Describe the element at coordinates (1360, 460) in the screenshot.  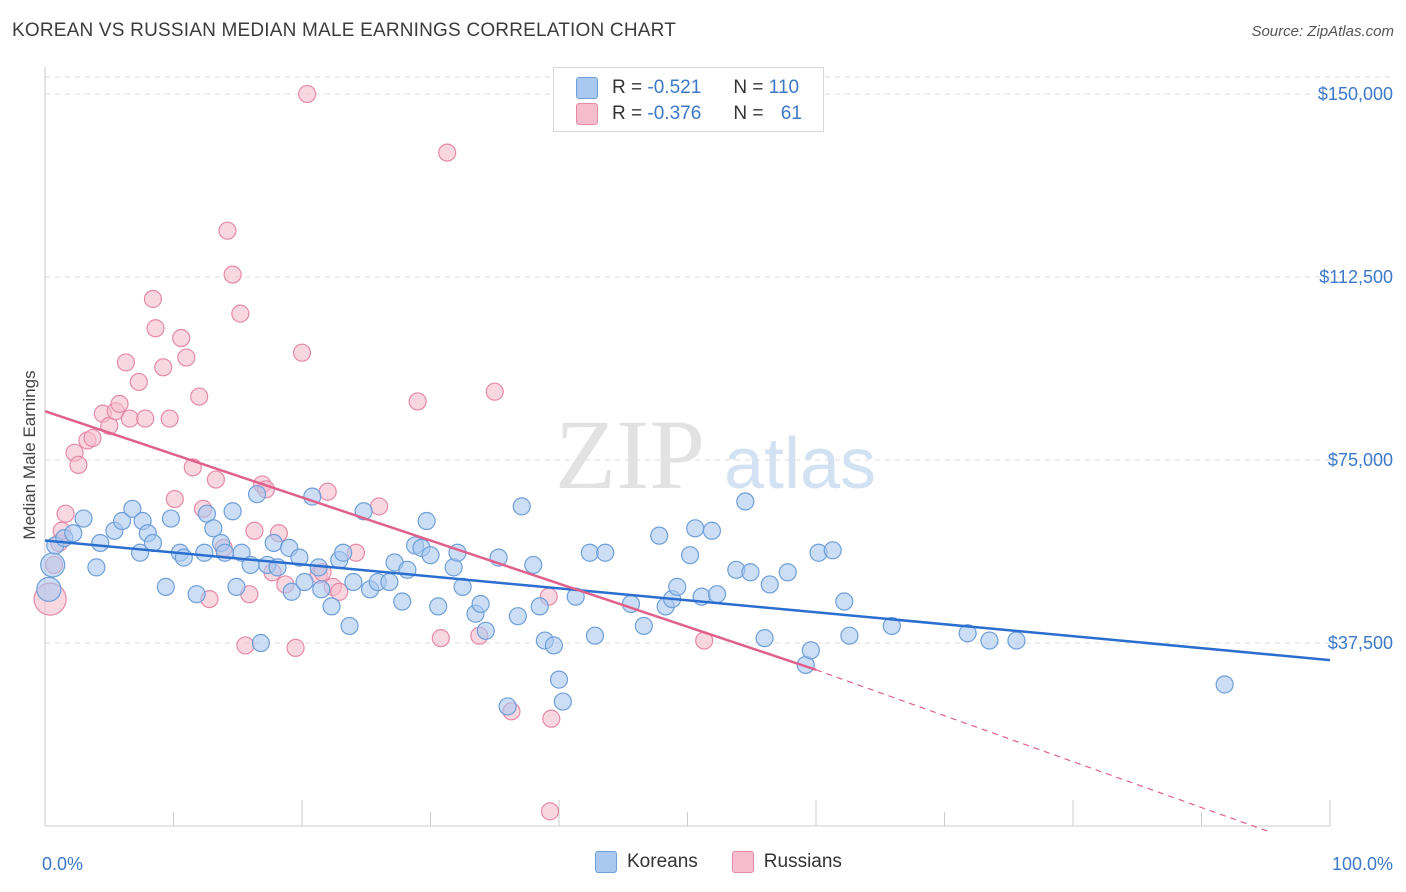
I see `y-tick-label: $75,000` at that location.